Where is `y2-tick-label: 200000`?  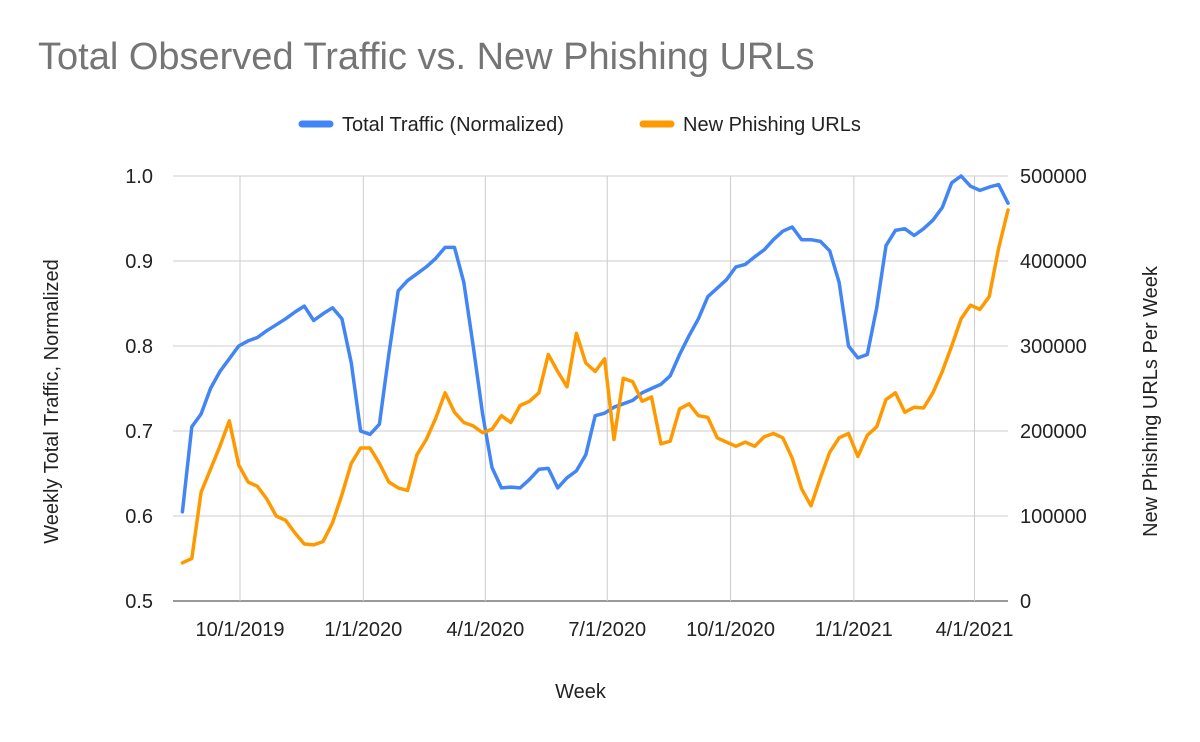 y2-tick-label: 200000 is located at coordinates (1053, 432).